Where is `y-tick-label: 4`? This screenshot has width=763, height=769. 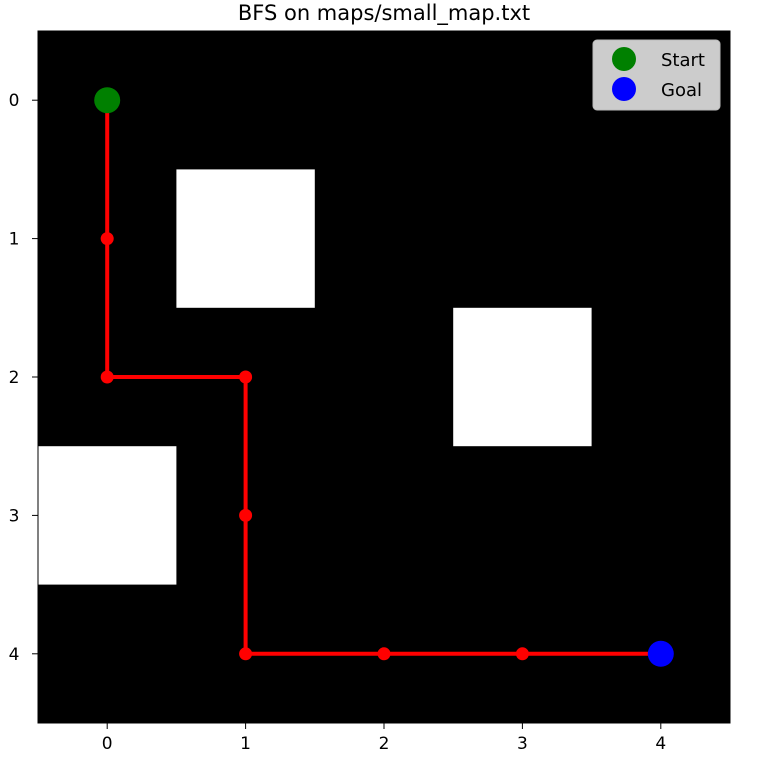 y-tick-label: 4 is located at coordinates (14, 655).